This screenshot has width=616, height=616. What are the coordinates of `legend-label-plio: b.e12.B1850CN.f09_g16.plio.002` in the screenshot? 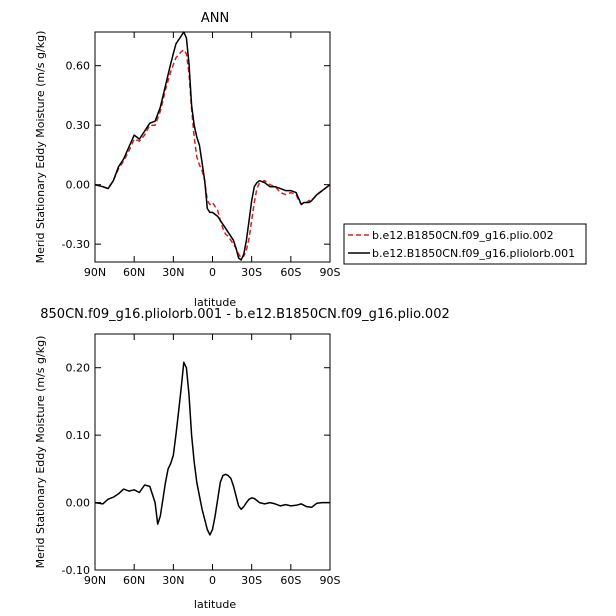 It's located at (463, 235).